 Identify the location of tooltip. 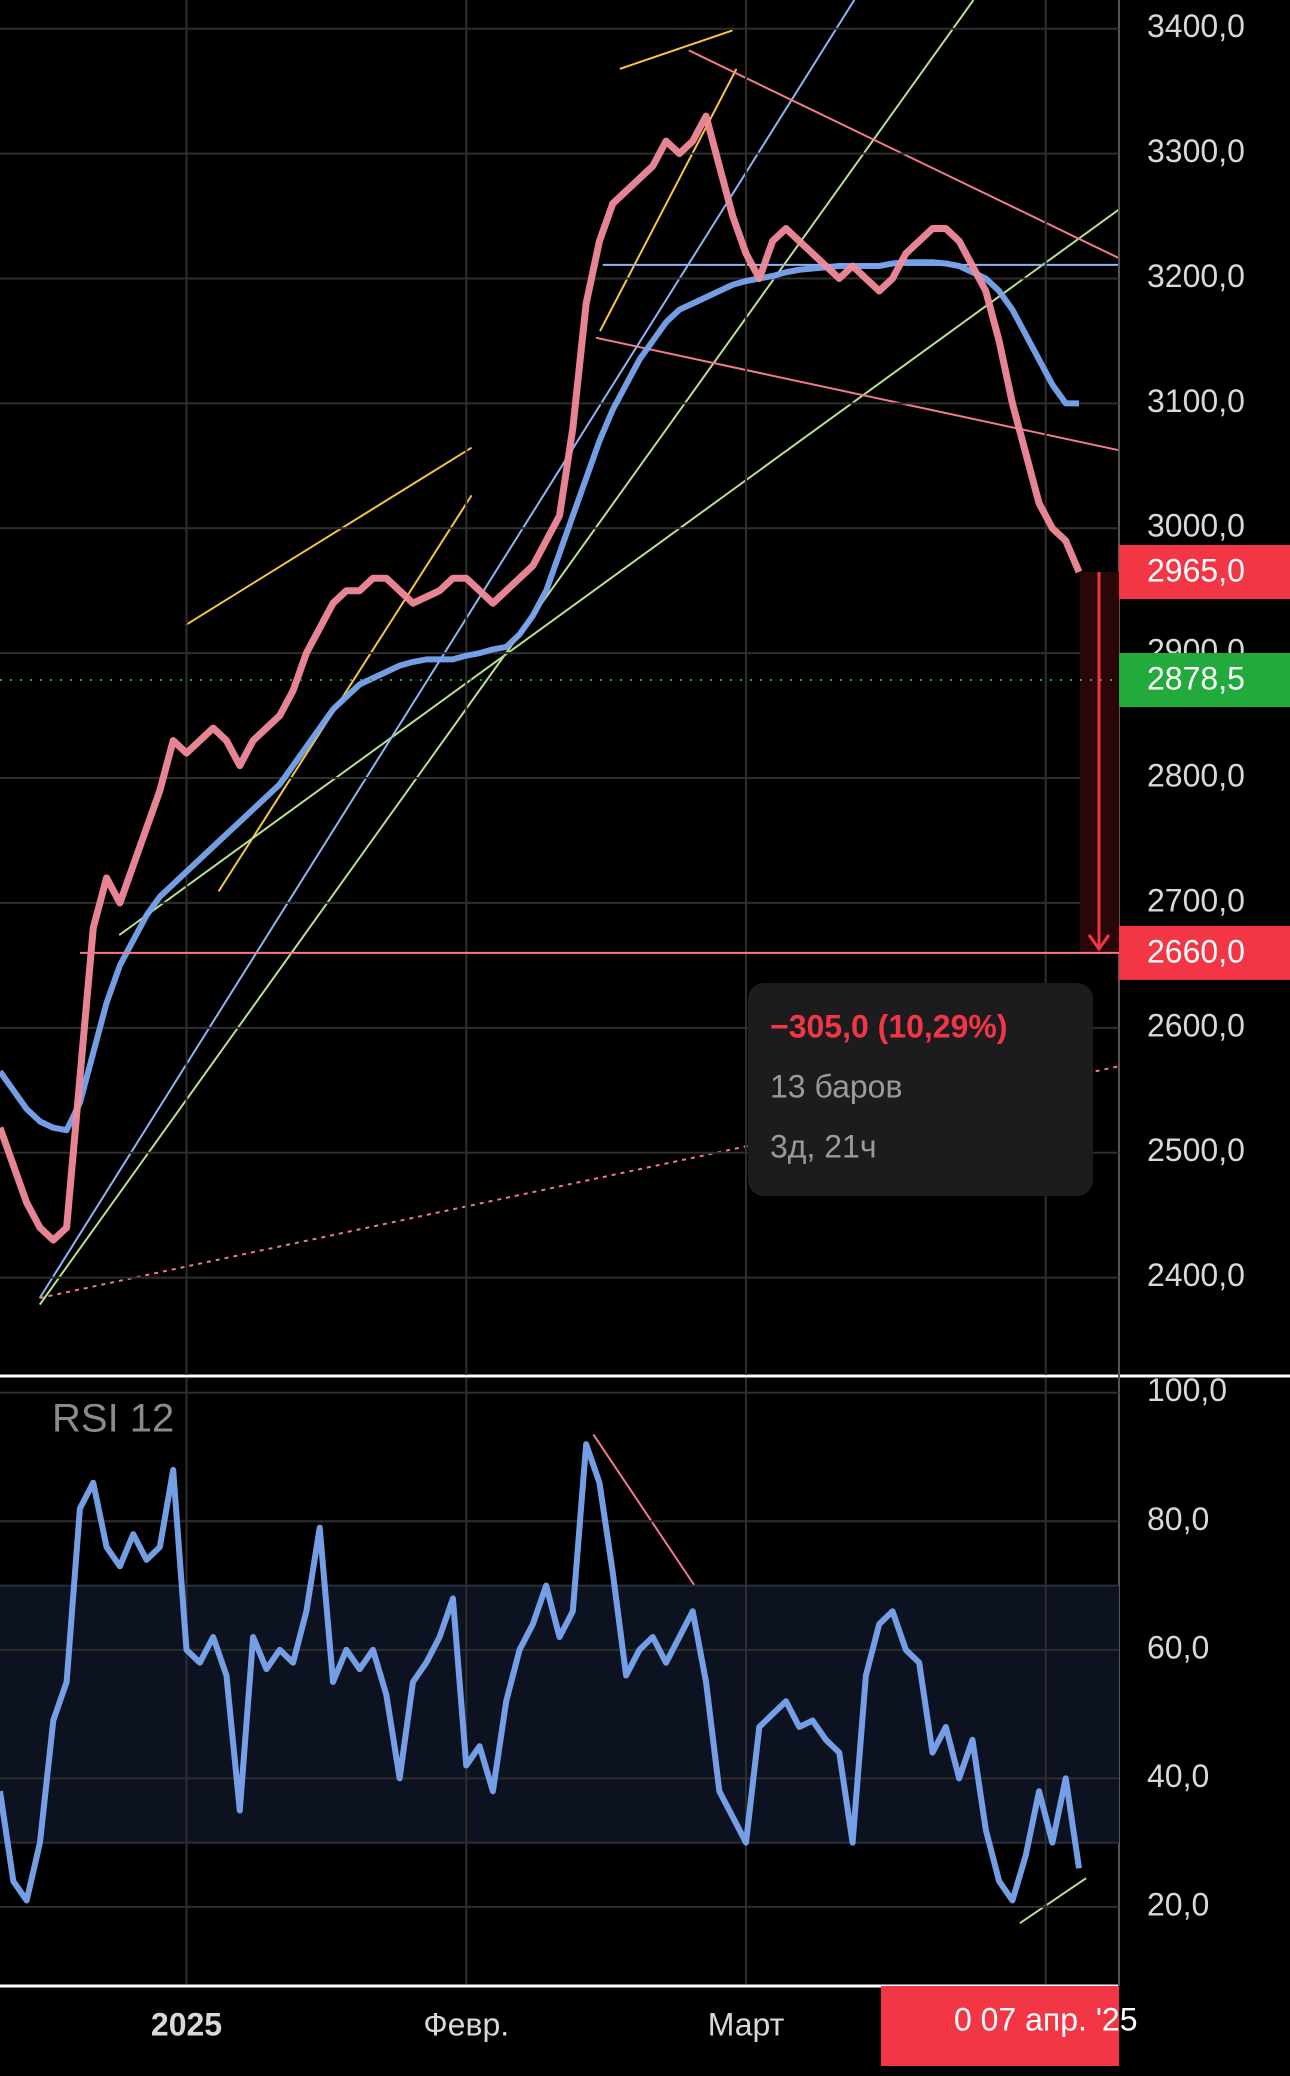
(920, 1089).